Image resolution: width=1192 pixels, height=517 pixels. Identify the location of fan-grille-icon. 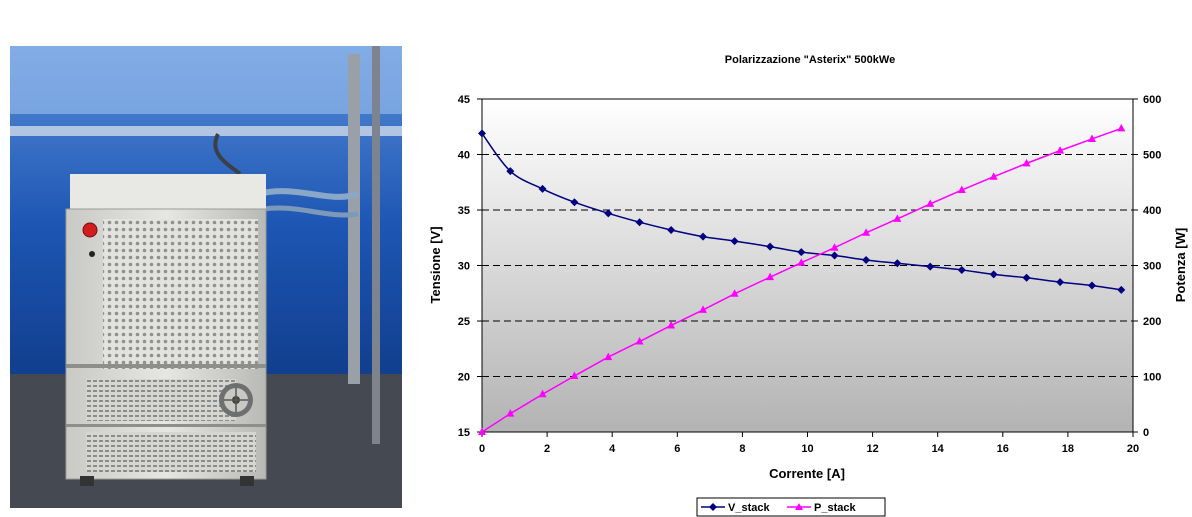
(236, 400).